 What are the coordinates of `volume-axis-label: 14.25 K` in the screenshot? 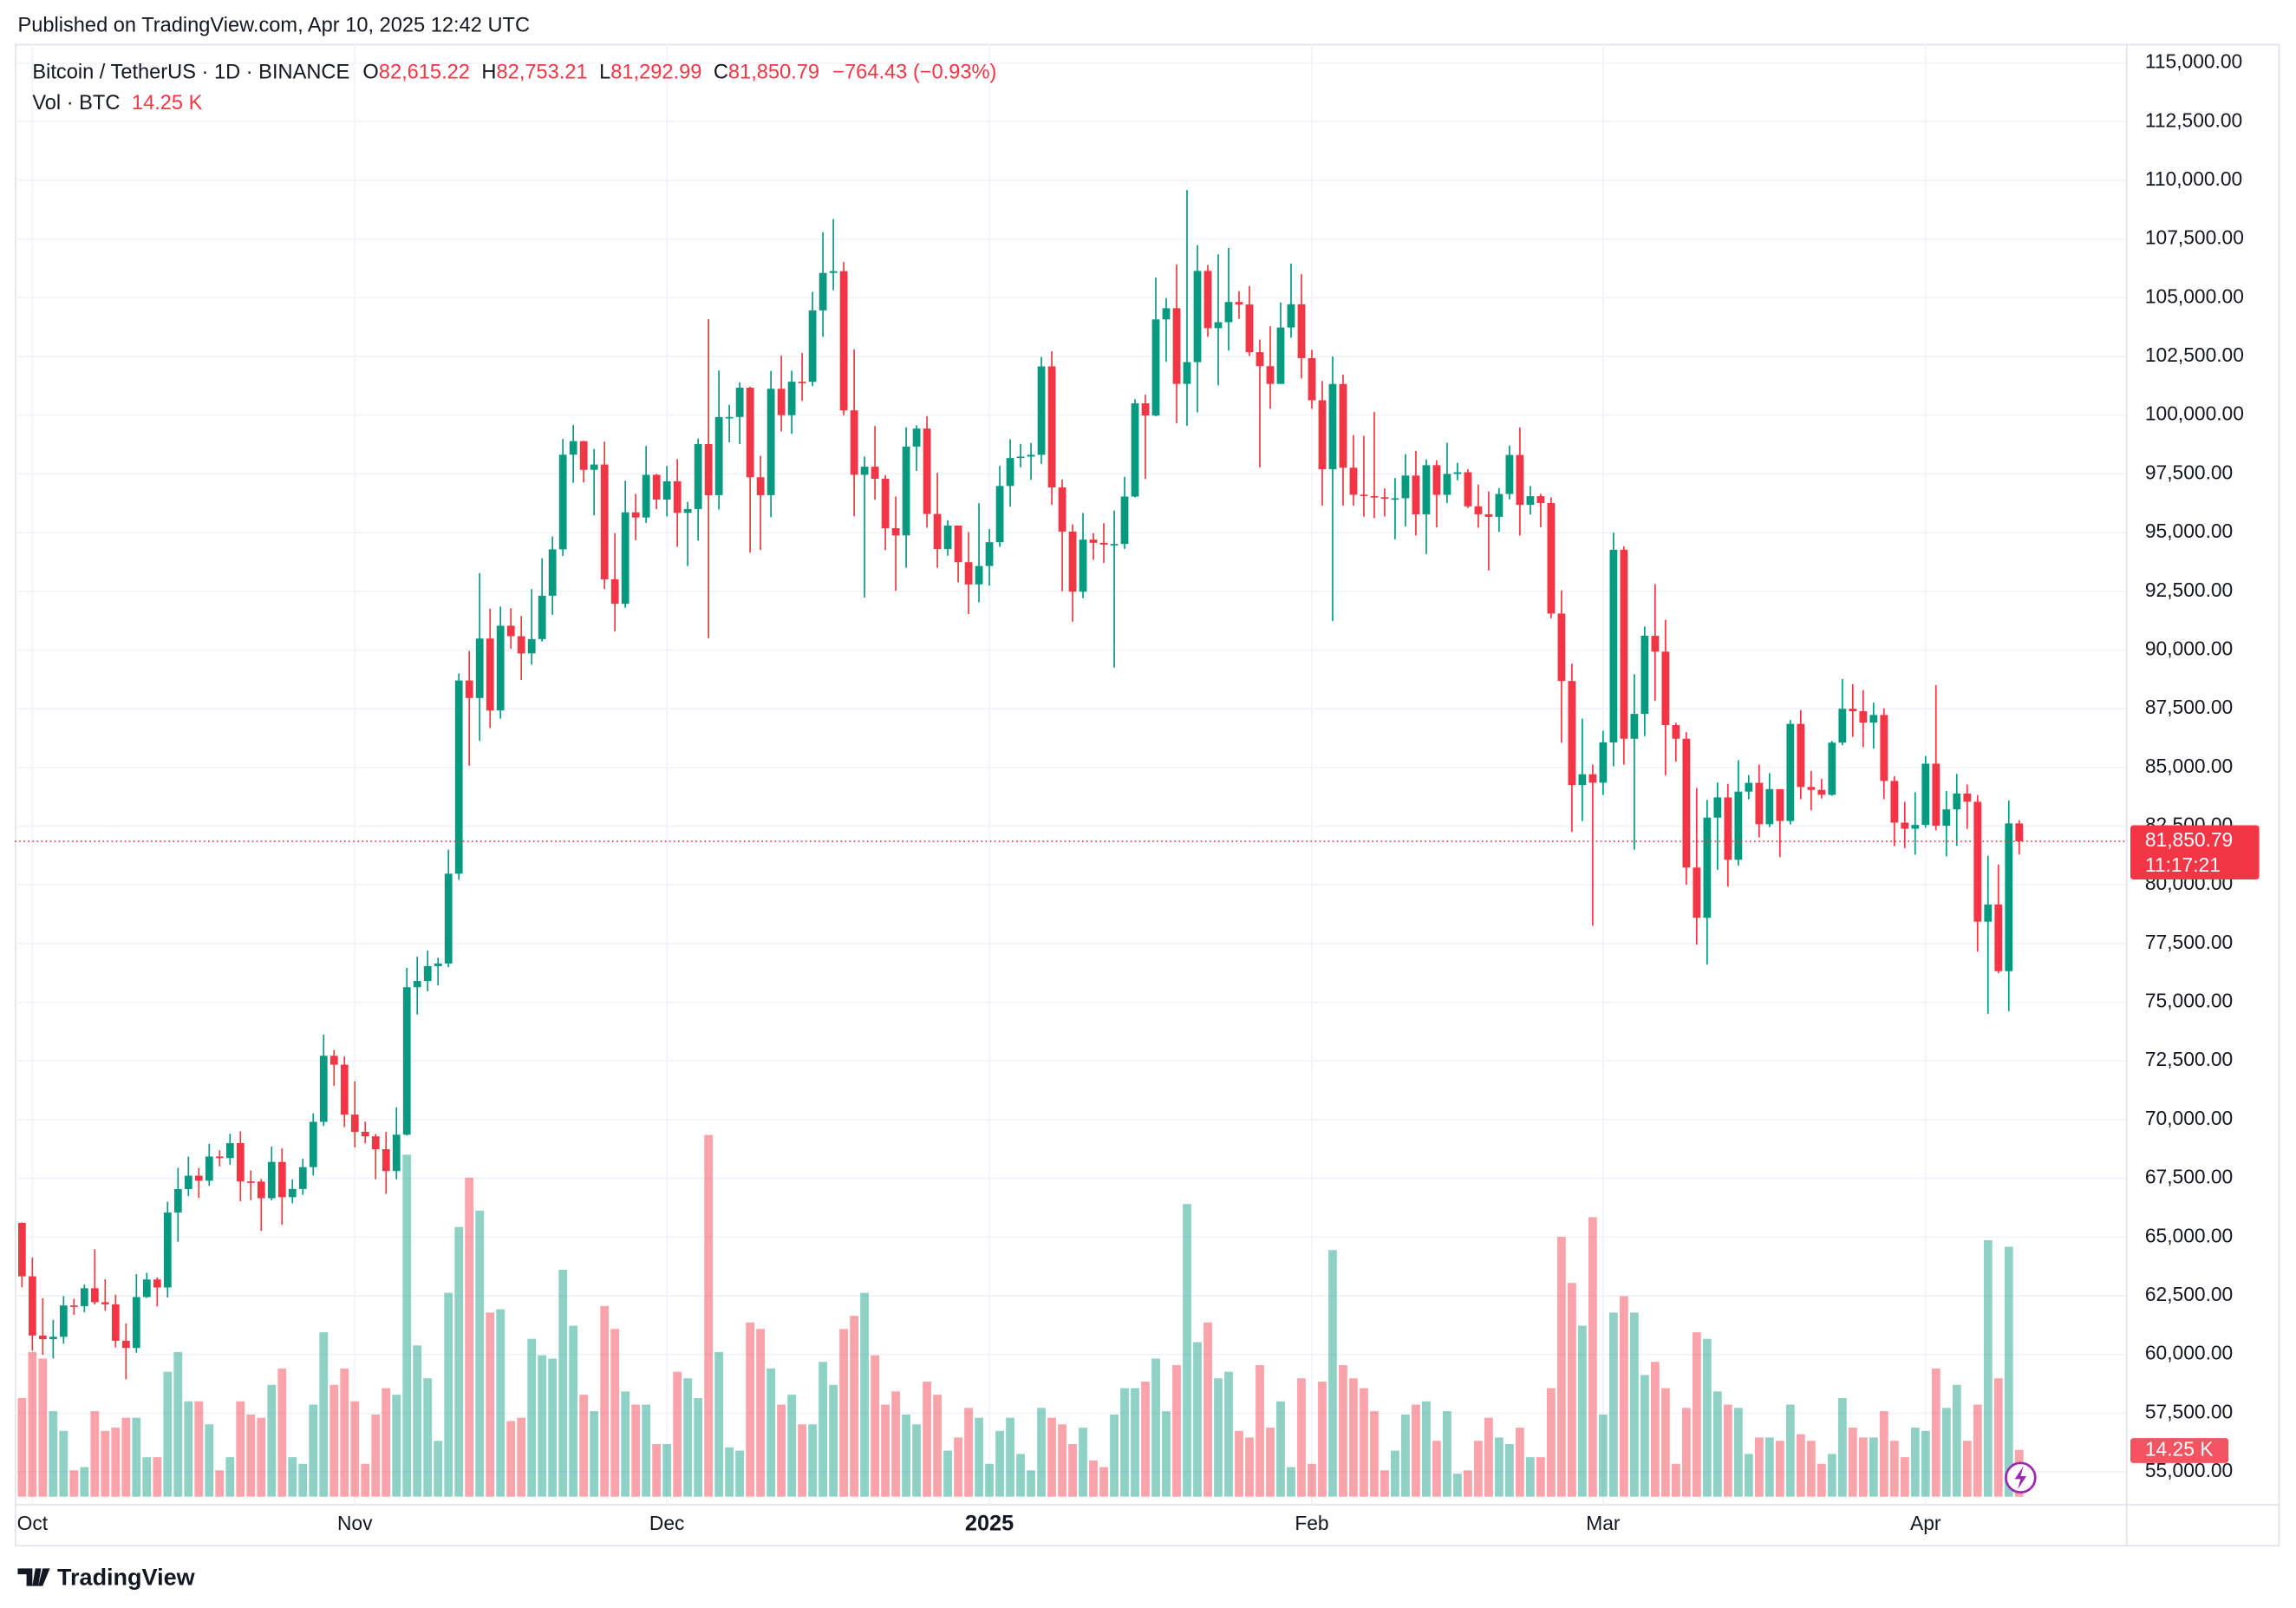 It's located at (2179, 1449).